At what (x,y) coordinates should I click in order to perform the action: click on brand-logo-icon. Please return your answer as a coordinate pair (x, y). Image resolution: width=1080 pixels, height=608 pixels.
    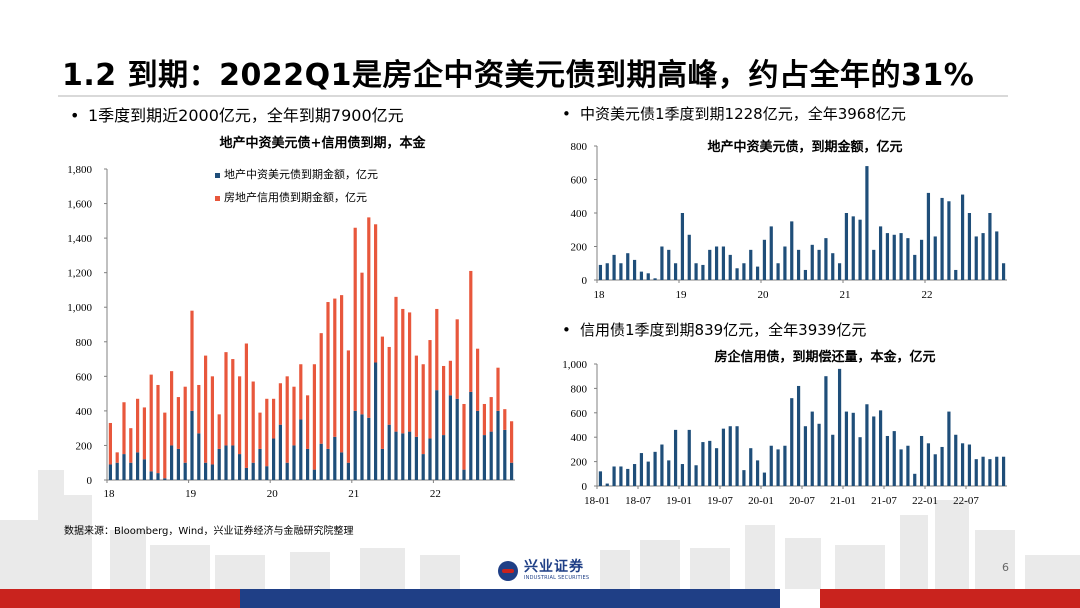
    Looking at the image, I should click on (508, 570).